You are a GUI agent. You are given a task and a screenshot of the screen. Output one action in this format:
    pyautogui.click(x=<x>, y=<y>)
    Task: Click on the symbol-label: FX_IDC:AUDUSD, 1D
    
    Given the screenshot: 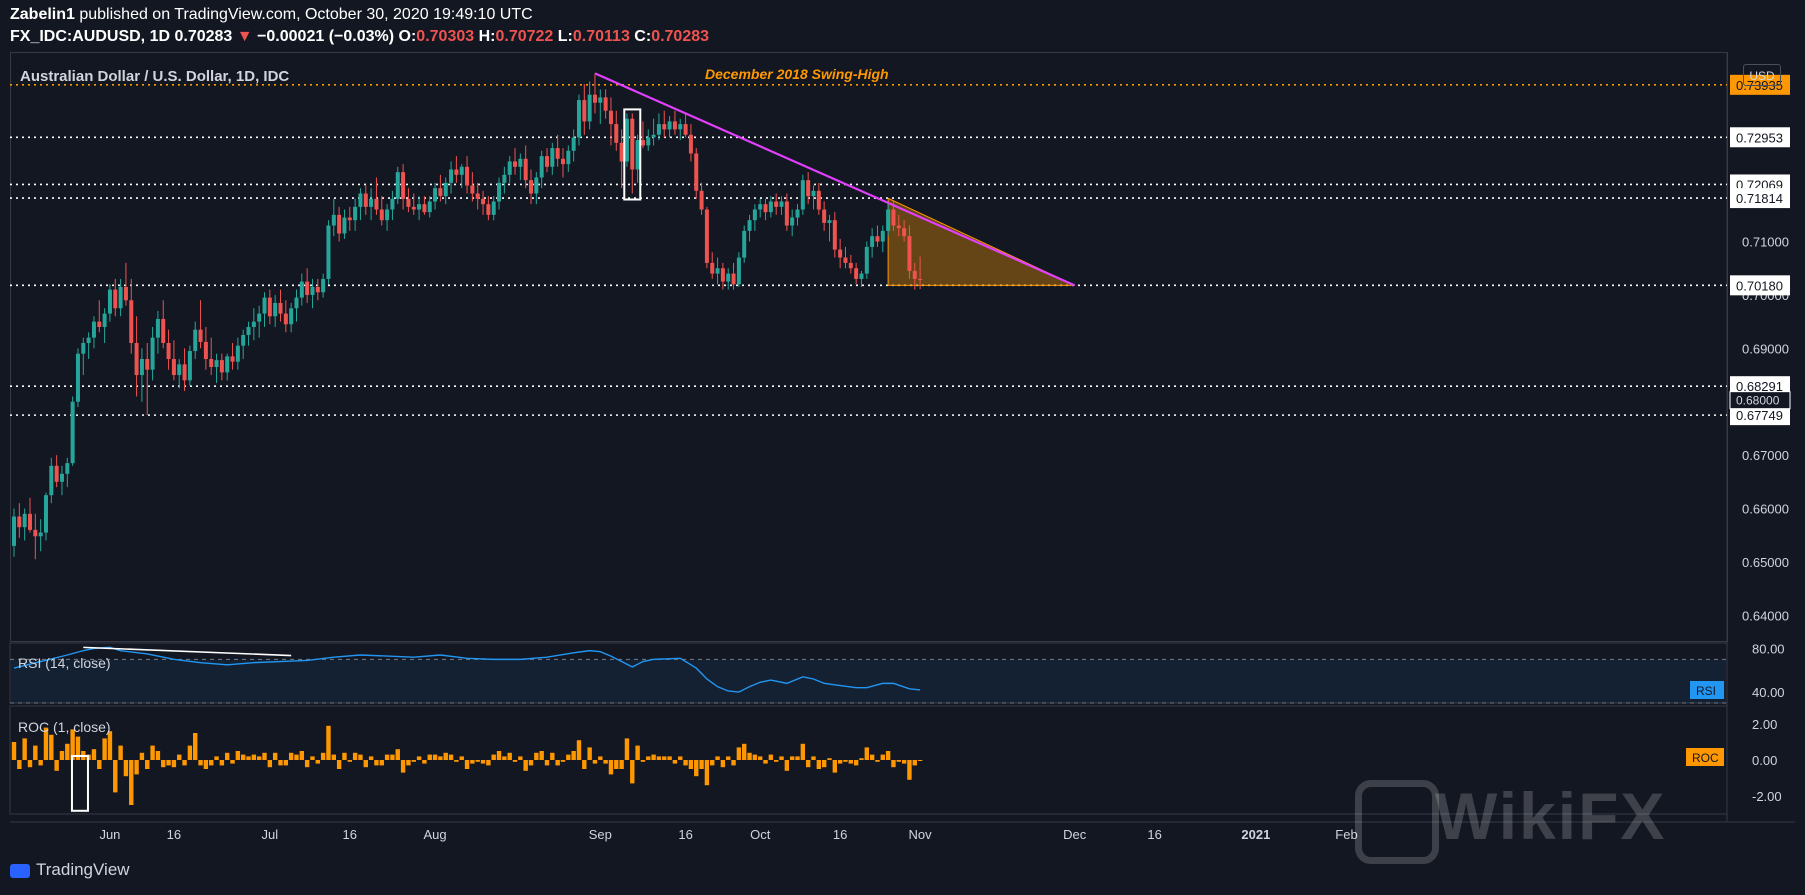 What is the action you would take?
    pyautogui.click(x=90, y=36)
    